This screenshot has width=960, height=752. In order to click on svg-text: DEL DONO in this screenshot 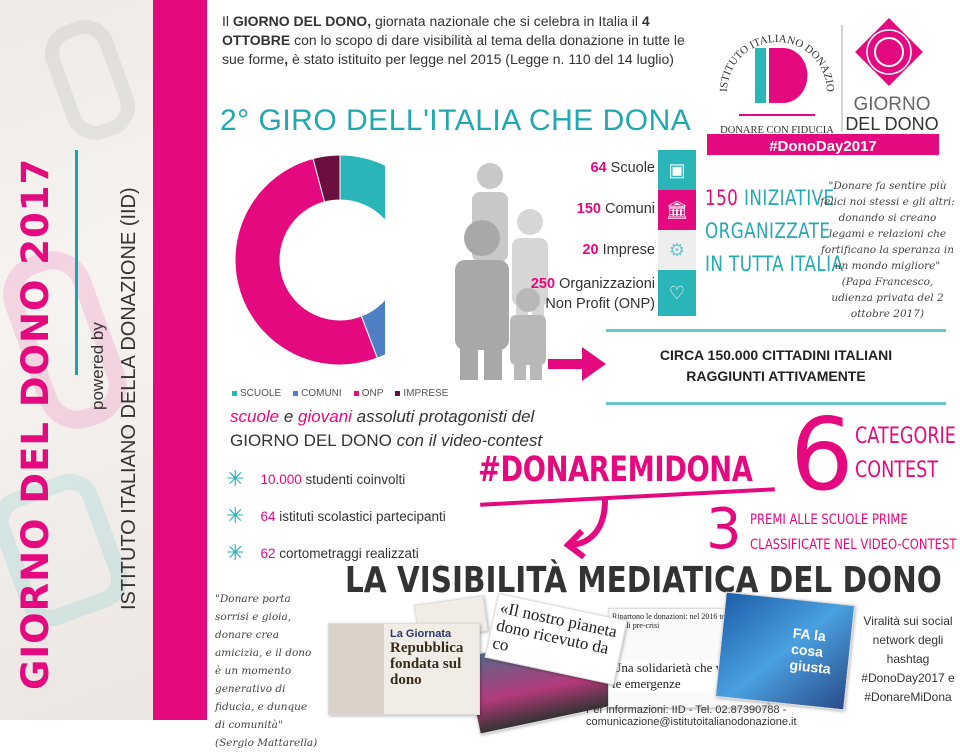, I will do `click(891, 124)`.